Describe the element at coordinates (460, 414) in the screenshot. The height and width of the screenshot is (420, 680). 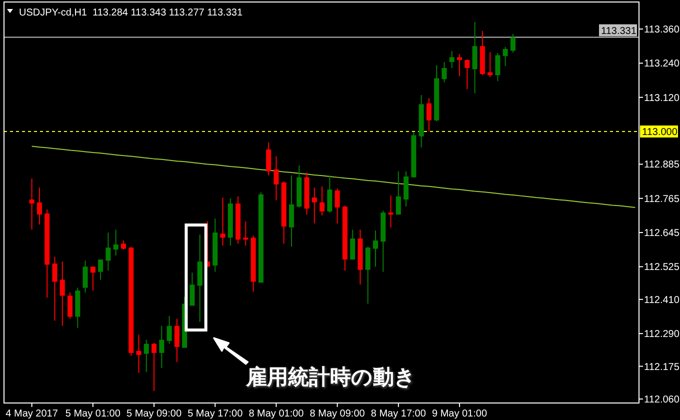
I see `x-tick-label: 9 May 01:00` at that location.